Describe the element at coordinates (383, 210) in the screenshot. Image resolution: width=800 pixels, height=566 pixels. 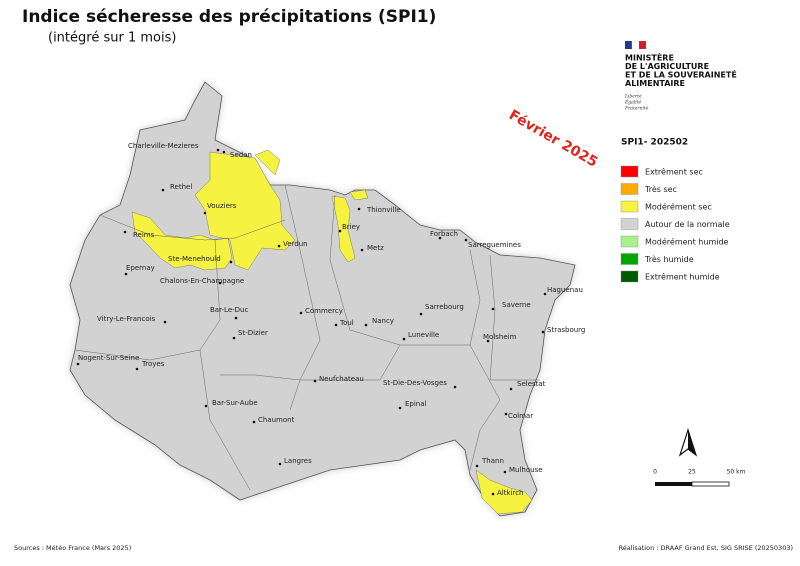
I see `city-label: Thionville` at that location.